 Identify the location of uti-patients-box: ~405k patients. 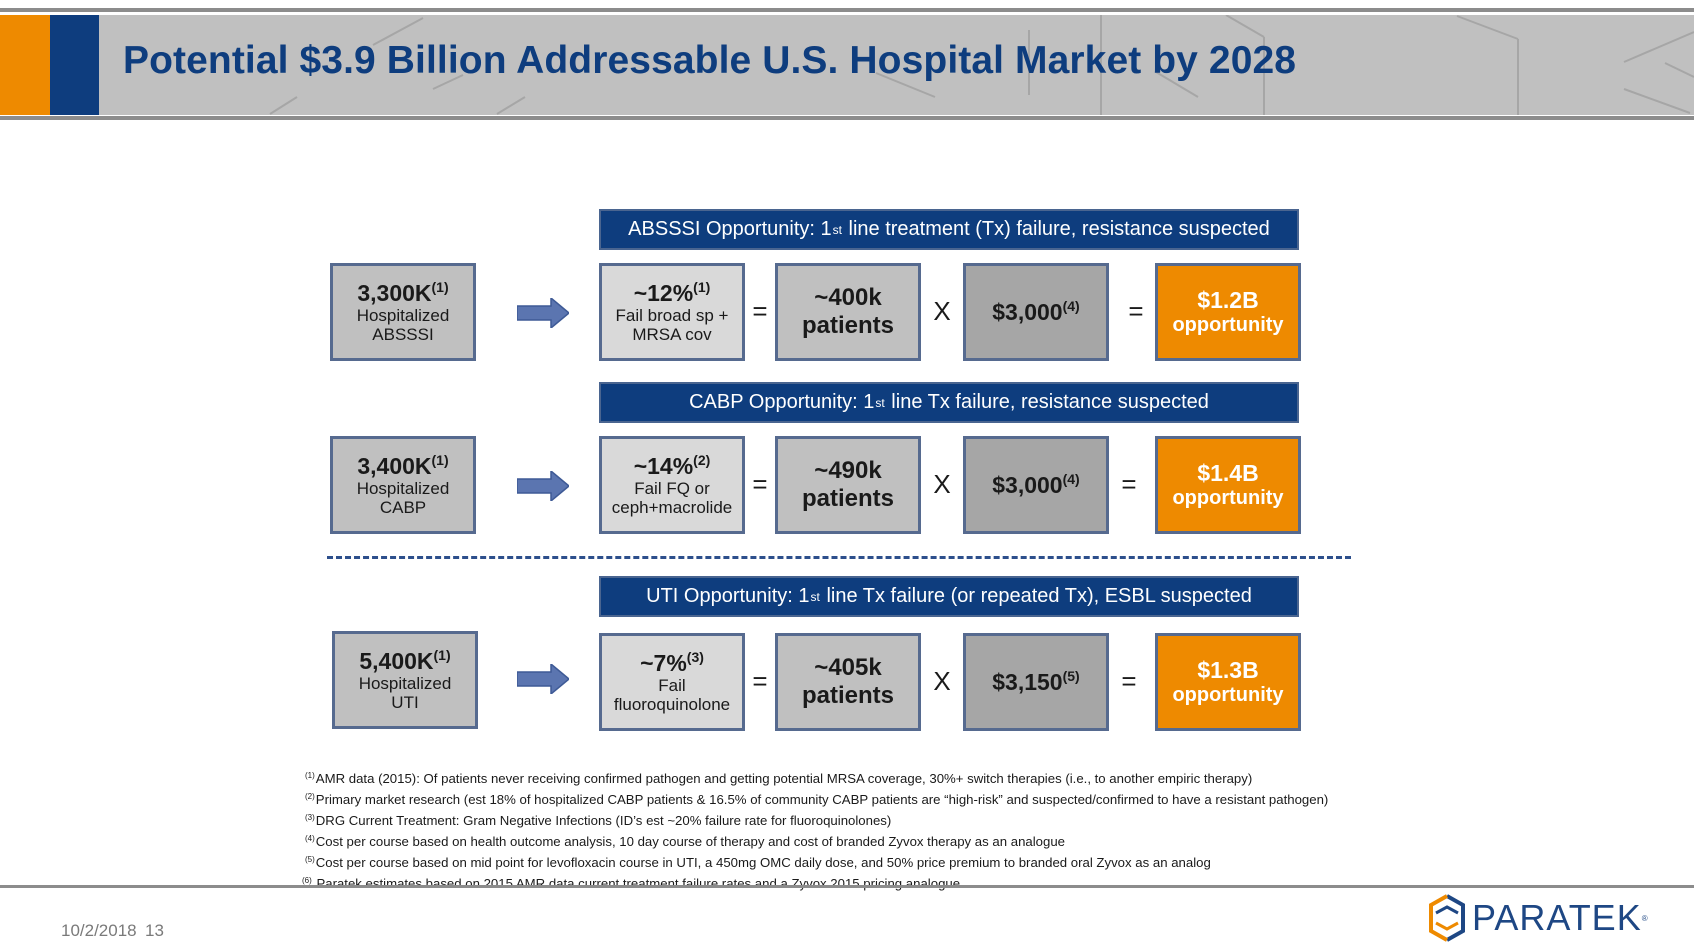
(848, 682).